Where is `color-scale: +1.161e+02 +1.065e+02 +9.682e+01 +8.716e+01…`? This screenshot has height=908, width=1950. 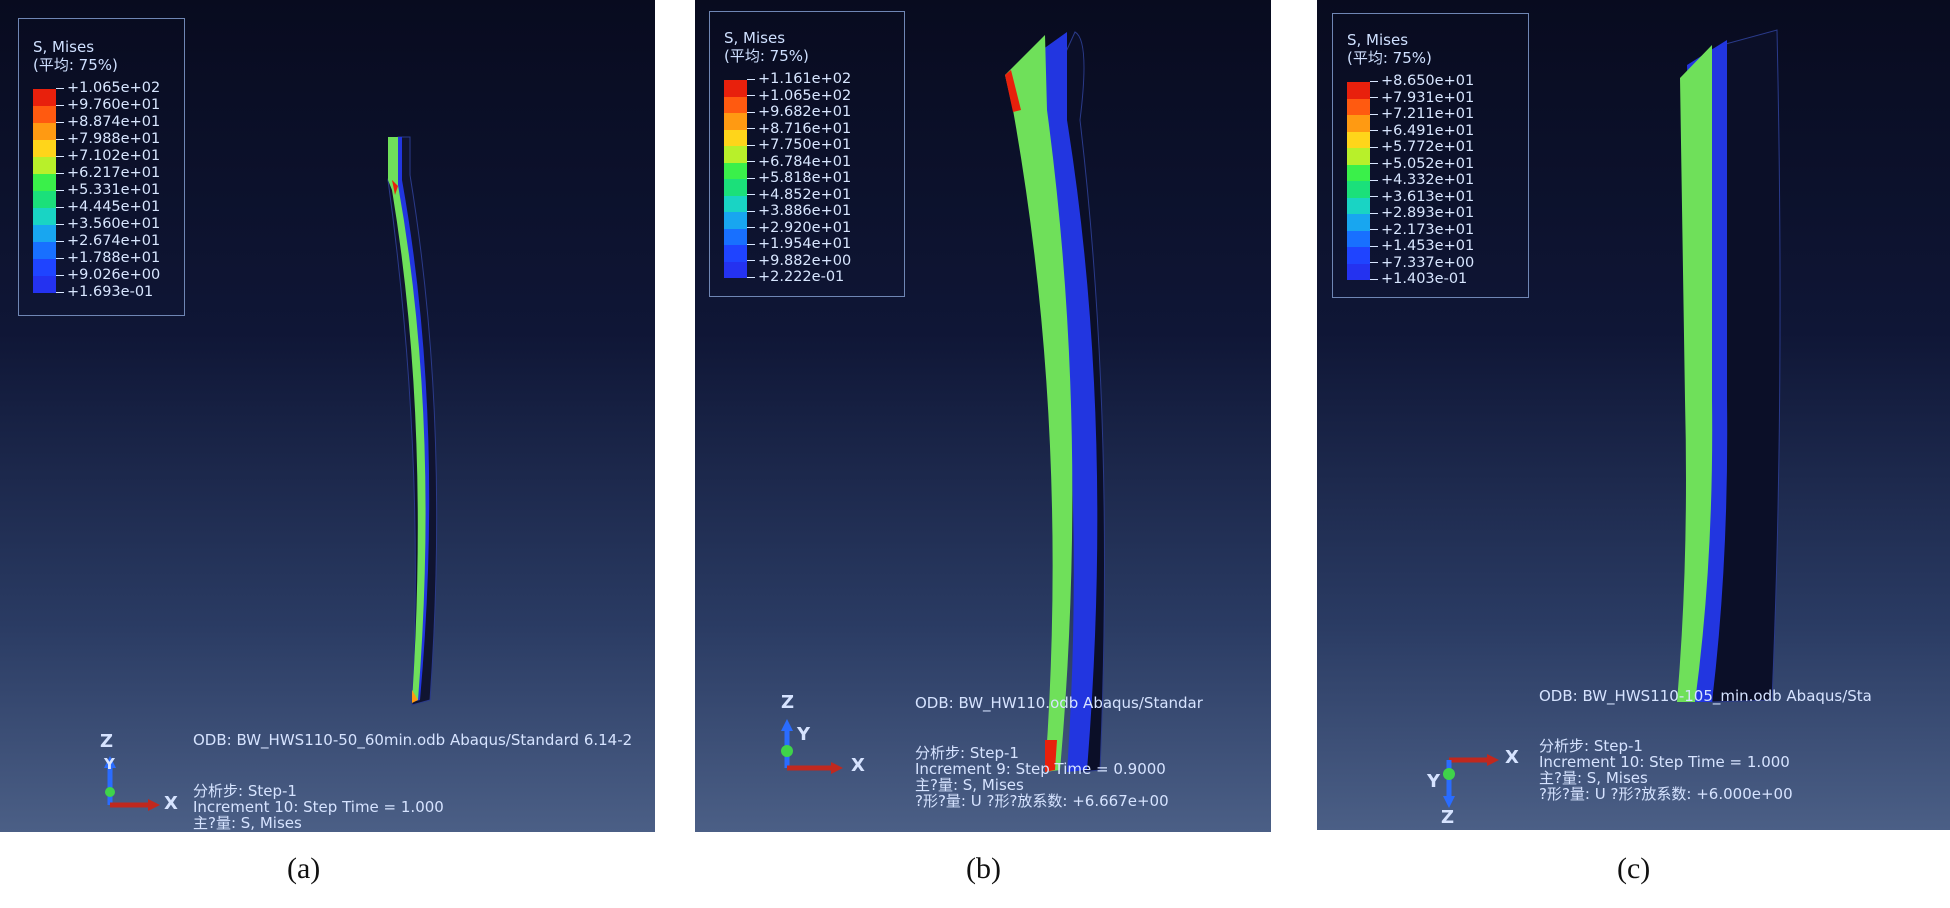 color-scale: +1.161e+02 +1.065e+02 +9.682e+01 +8.716e+01… is located at coordinates (811, 178).